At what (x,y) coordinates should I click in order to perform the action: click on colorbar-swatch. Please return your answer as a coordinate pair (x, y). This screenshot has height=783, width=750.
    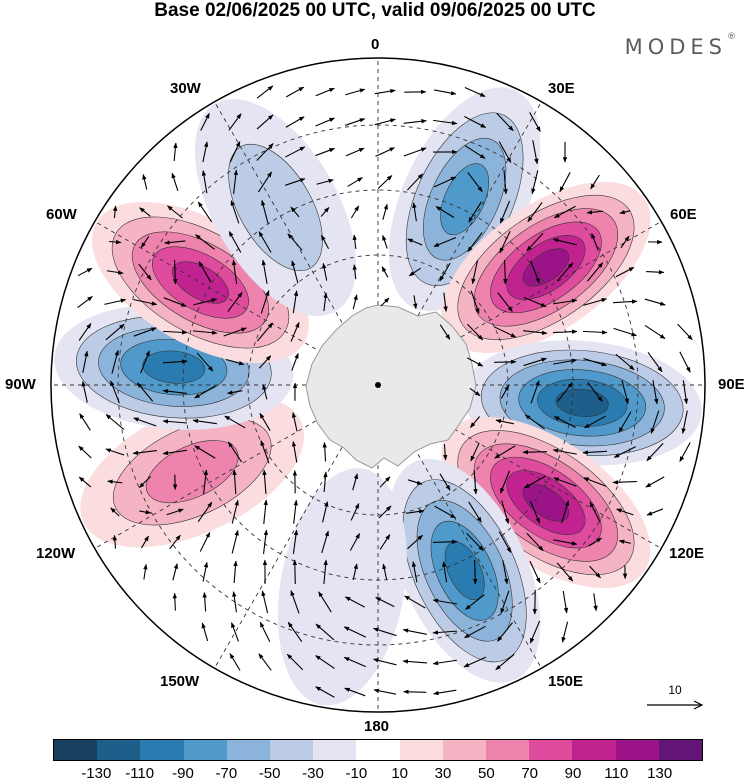
    Looking at the image, I should click on (637, 750).